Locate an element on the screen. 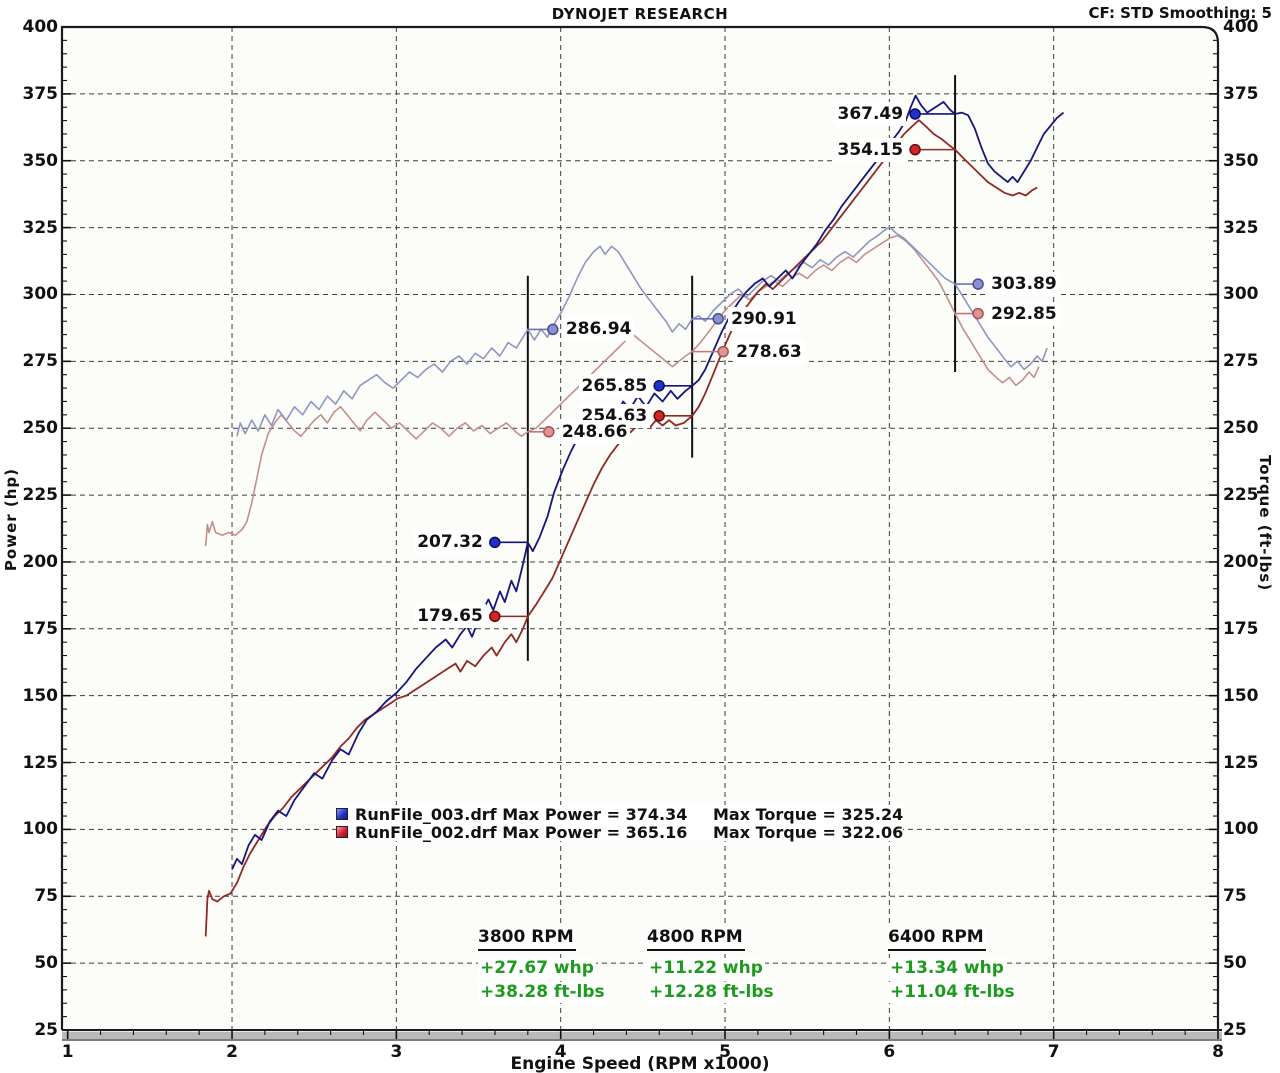  torque-tick-200: 200 is located at coordinates (1241, 561).